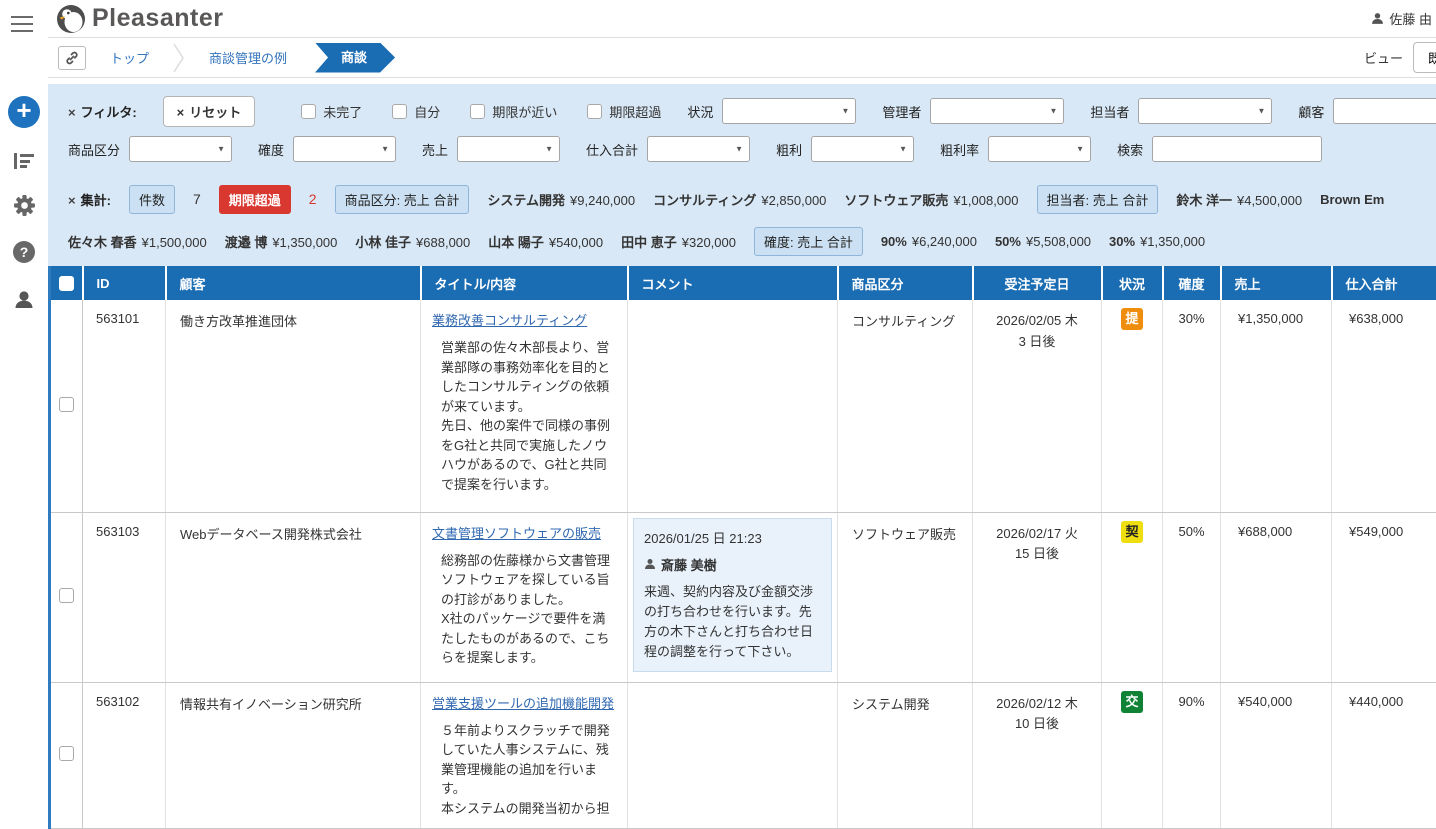 Image resolution: width=1436 pixels, height=829 pixels. Describe the element at coordinates (1383, 283) in the screenshot. I see `column-header-purchase: 仕入合計` at that location.